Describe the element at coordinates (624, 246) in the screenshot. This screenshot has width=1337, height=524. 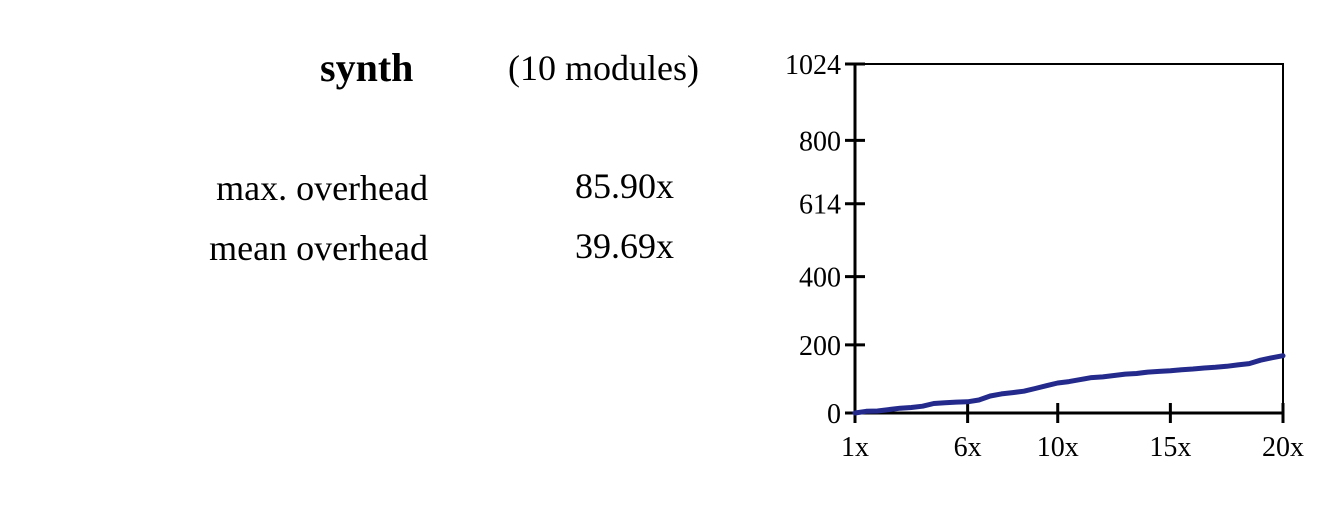
I see `mean-overhead-value: 39.69x` at that location.